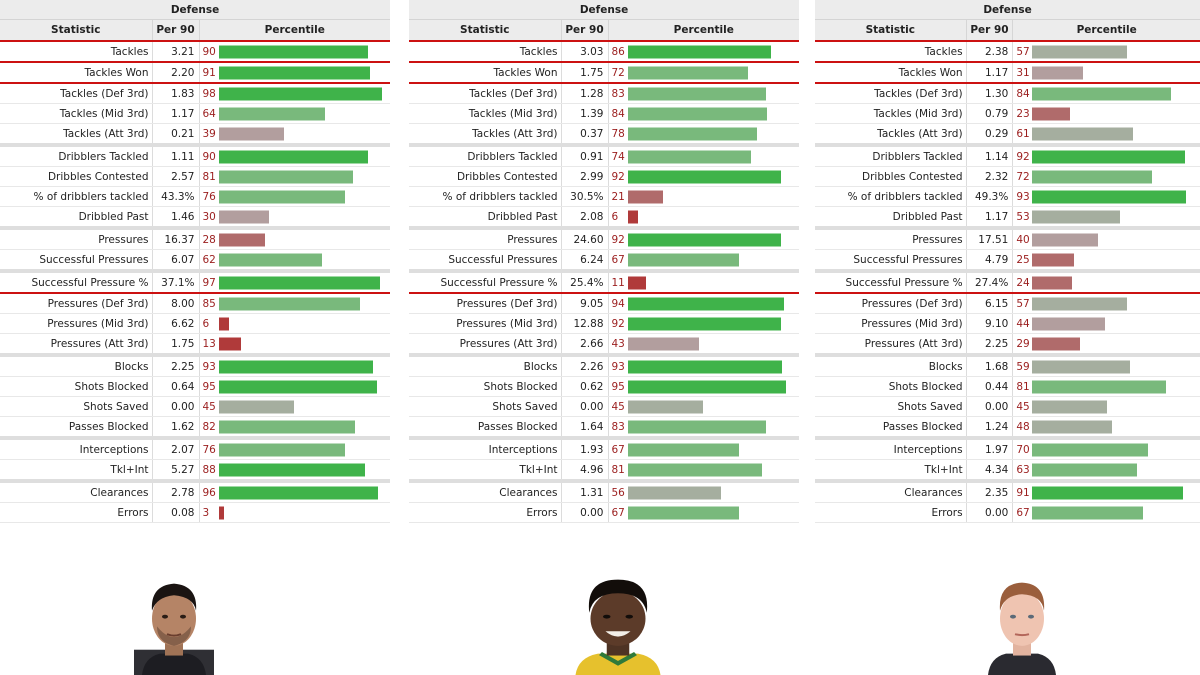  I want to click on stat-name: Tackles (Att 3rd), so click(891, 134).